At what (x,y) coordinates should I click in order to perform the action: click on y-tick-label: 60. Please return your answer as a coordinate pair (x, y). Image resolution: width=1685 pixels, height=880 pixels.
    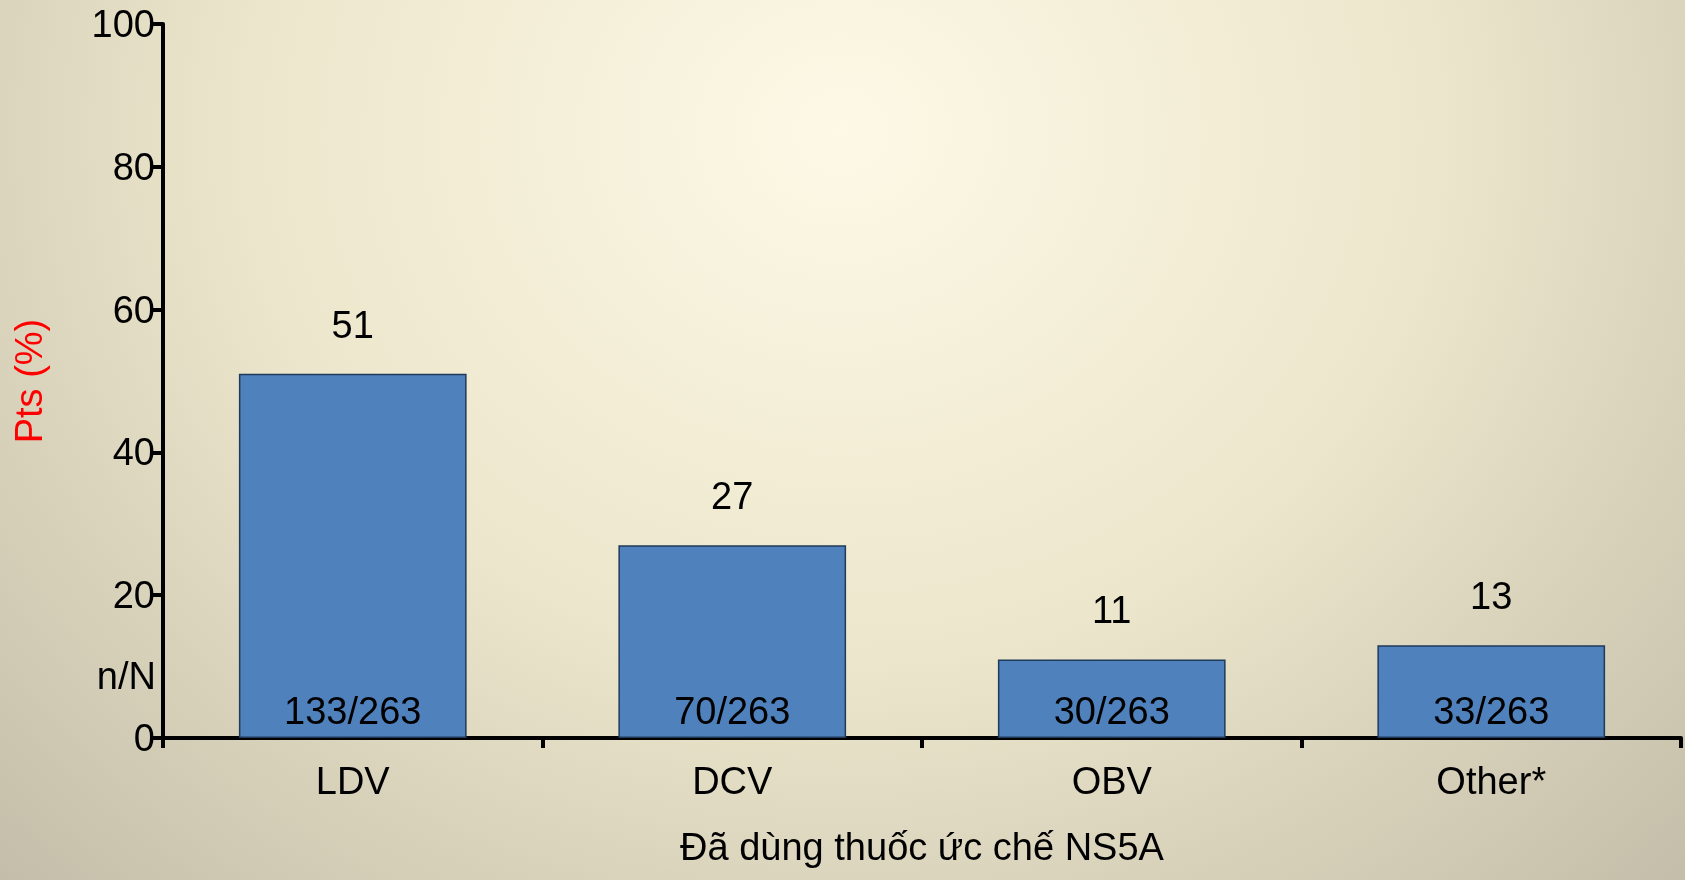
    Looking at the image, I should click on (133, 309).